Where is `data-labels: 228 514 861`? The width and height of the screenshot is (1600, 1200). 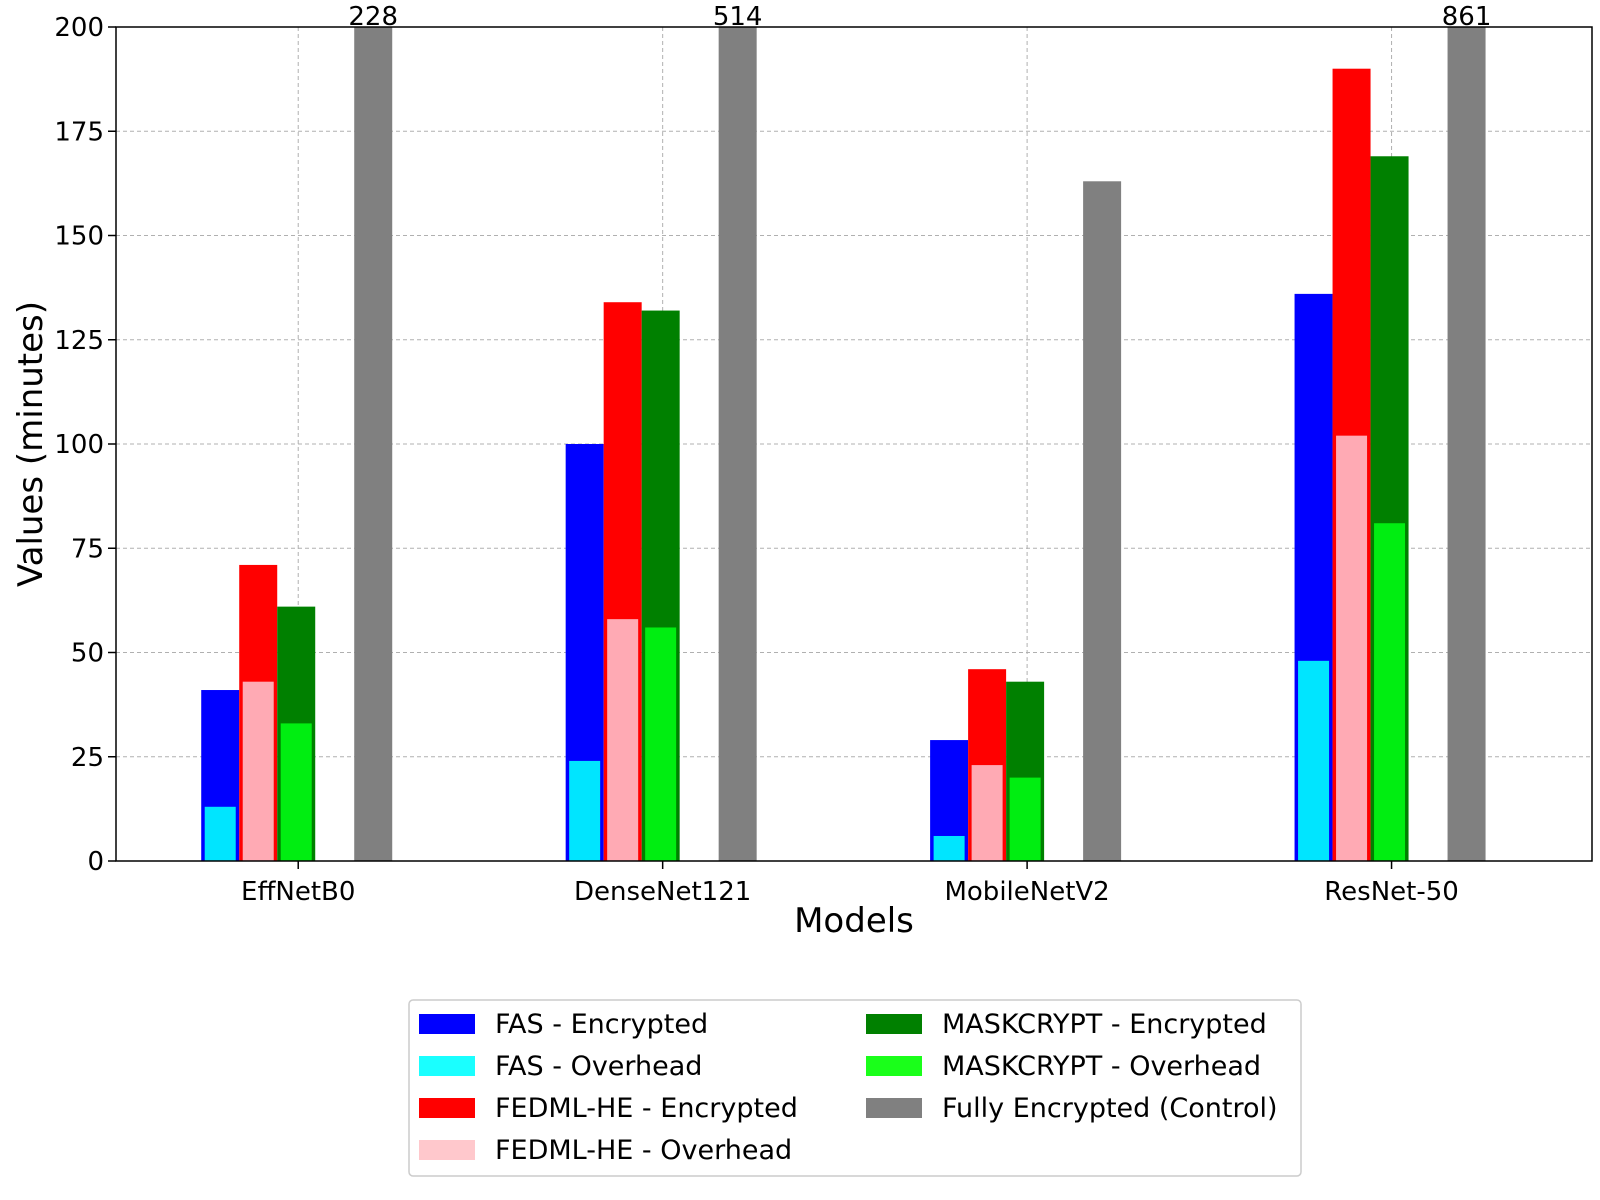
data-labels: 228 514 861 is located at coordinates (919, 17).